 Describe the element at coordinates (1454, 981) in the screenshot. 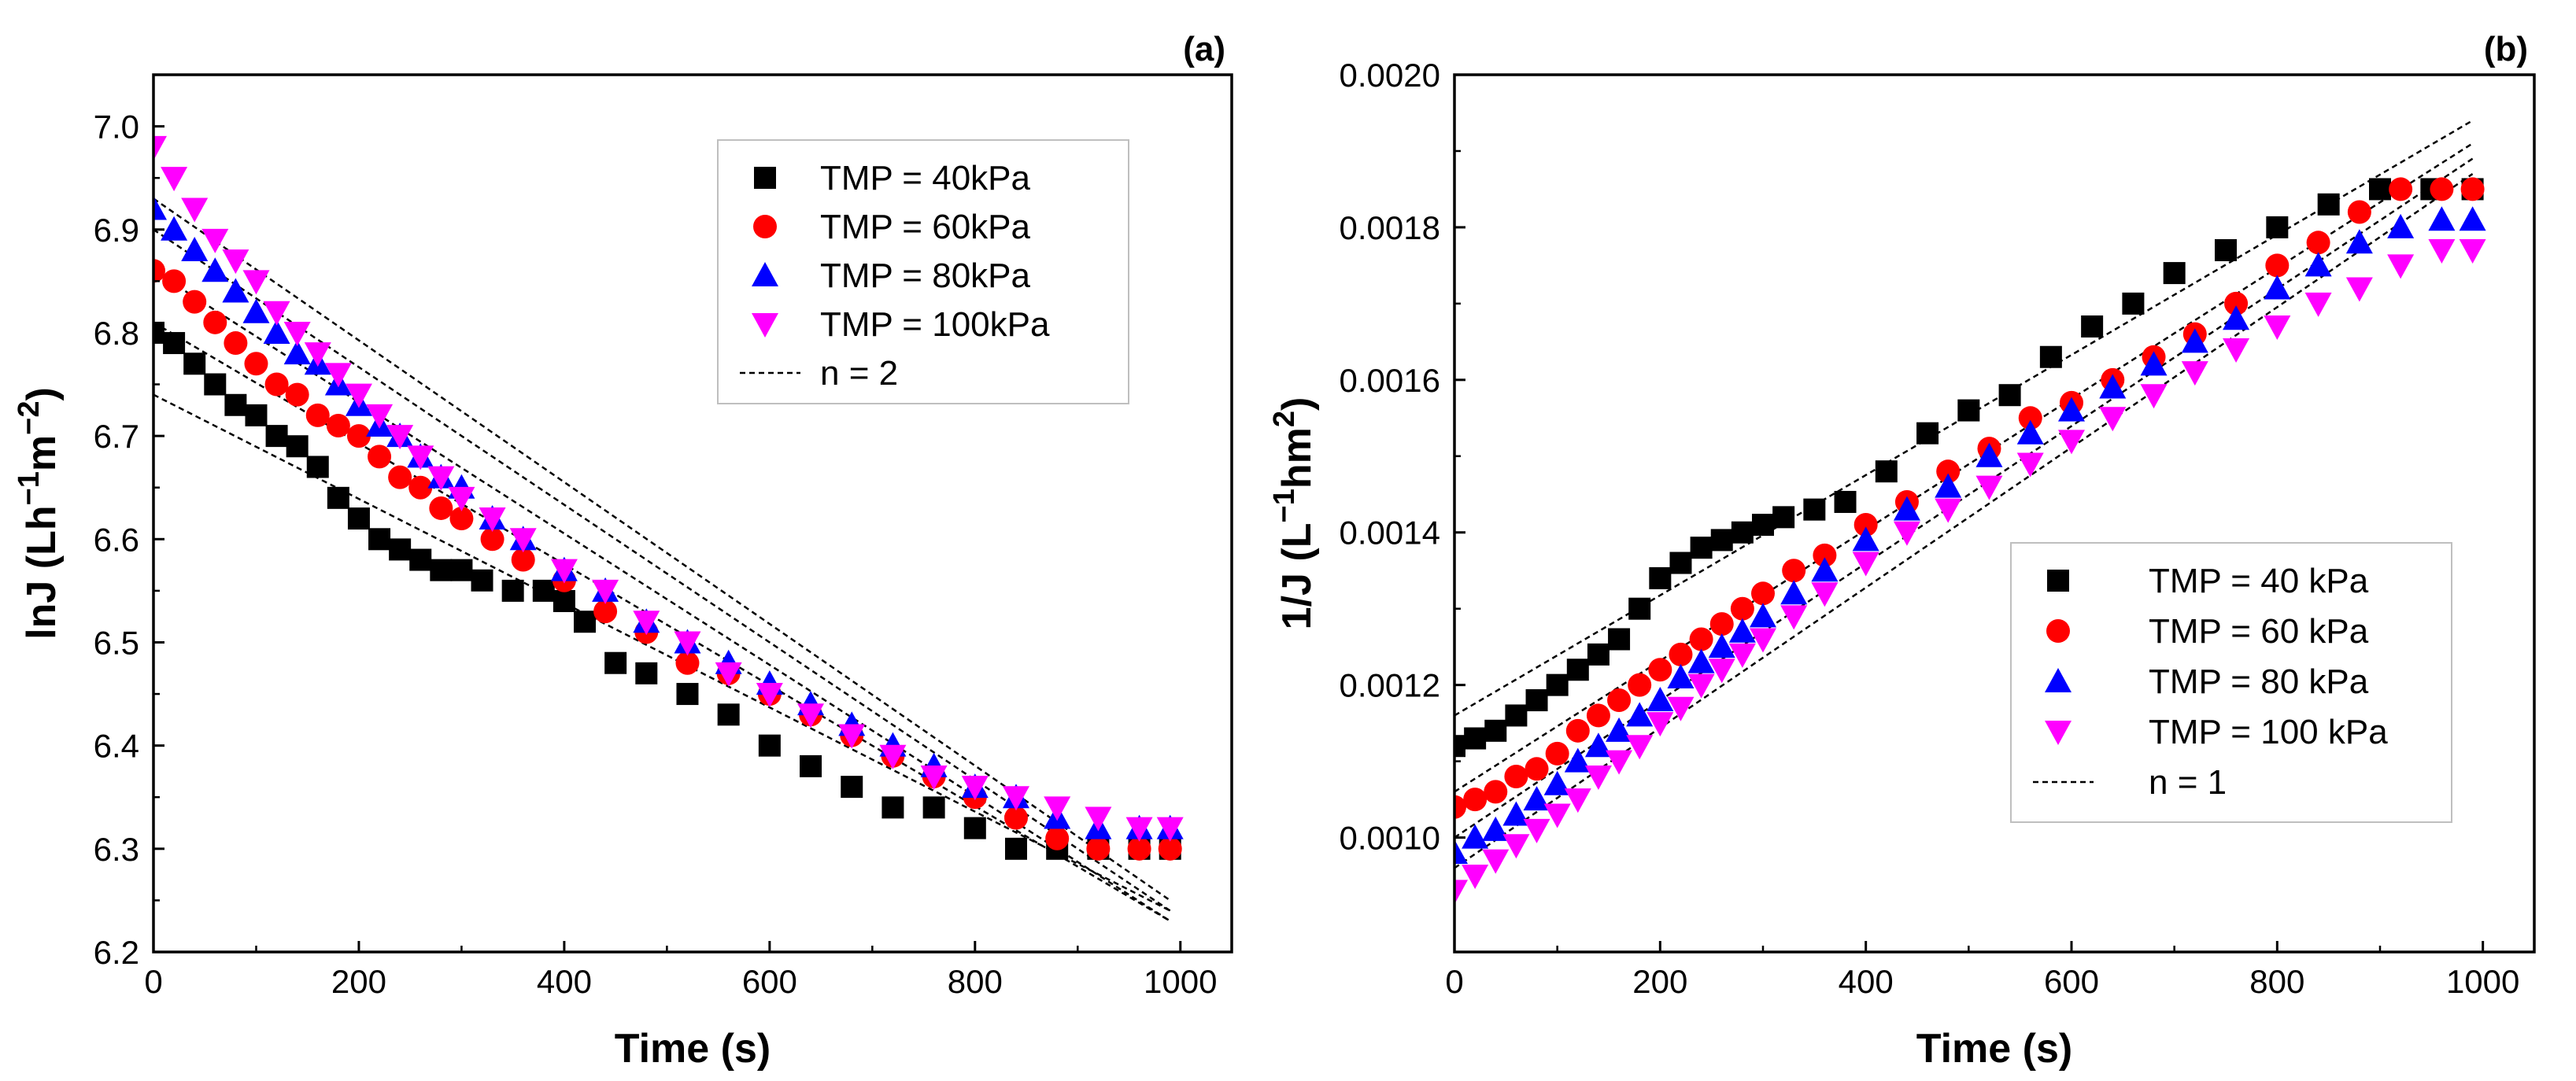

I see `x-tick-label: 0` at that location.